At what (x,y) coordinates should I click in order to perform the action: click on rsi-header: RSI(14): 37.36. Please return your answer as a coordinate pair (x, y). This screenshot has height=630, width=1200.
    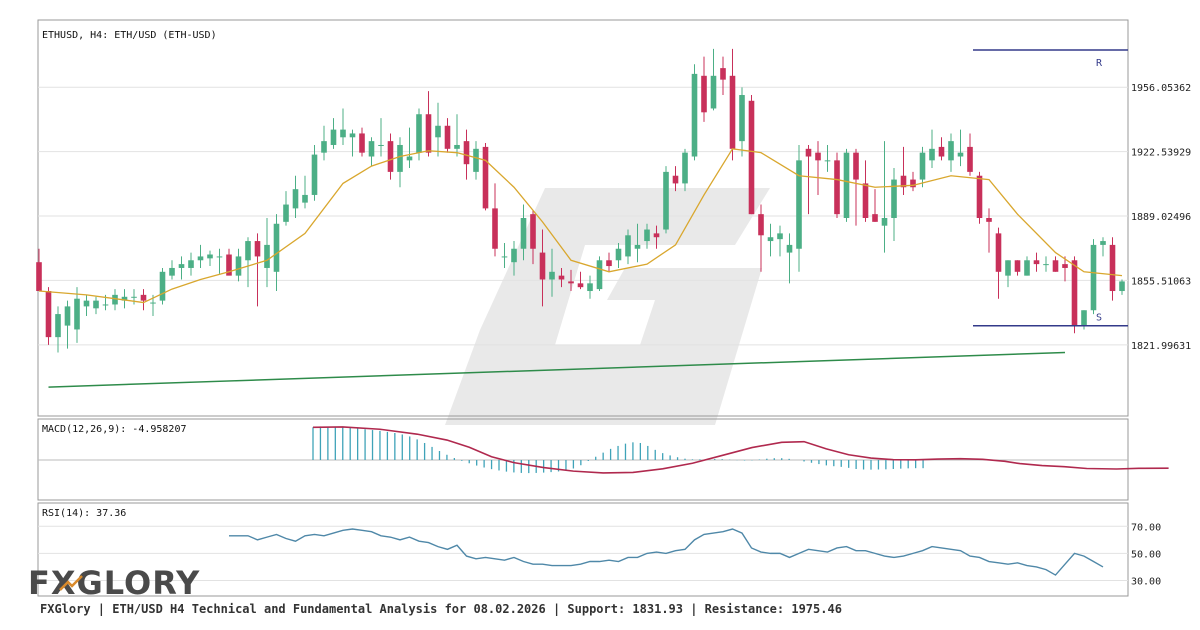
    Looking at the image, I should click on (84, 513).